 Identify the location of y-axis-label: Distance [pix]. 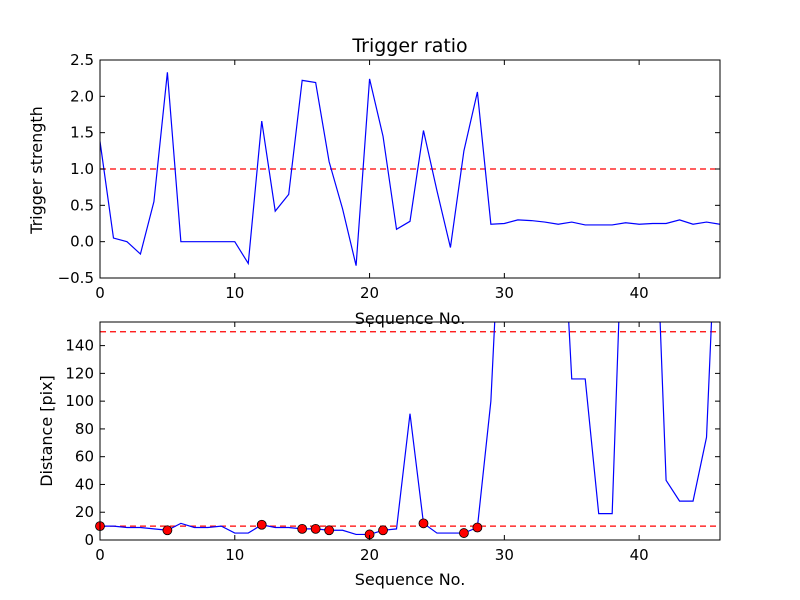
(46, 431).